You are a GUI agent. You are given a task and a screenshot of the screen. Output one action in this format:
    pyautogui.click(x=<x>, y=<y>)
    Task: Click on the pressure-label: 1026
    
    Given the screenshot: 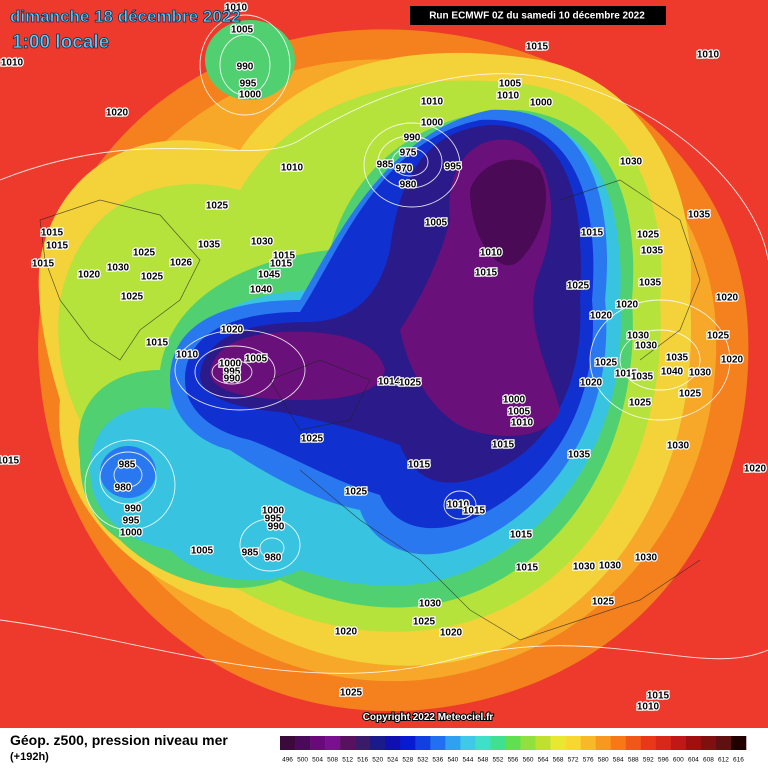 What is the action you would take?
    pyautogui.click(x=181, y=263)
    